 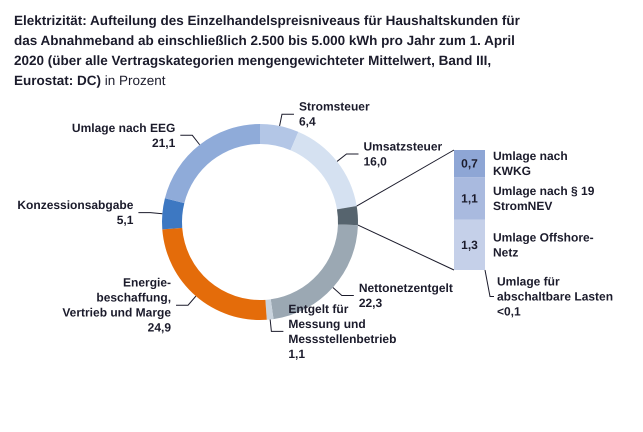 I want to click on text: Umlage für abschaltbare Lasten <0,1, so click(x=555, y=296).